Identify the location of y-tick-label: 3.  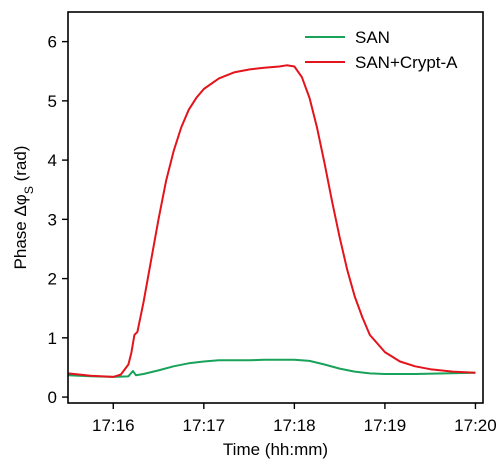
(52, 219).